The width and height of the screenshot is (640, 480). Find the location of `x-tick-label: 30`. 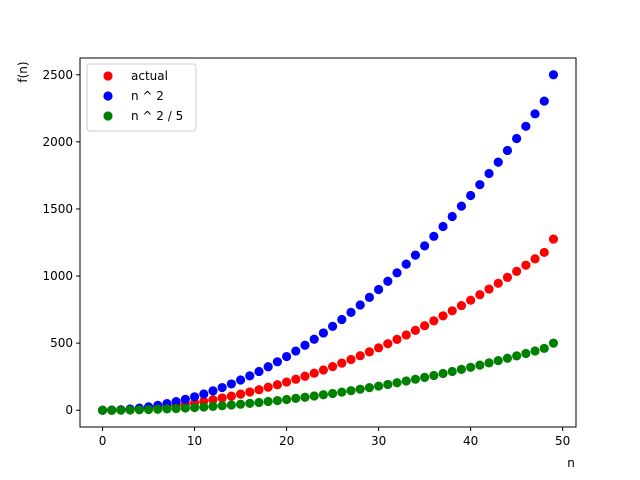

x-tick-label: 30 is located at coordinates (378, 441).